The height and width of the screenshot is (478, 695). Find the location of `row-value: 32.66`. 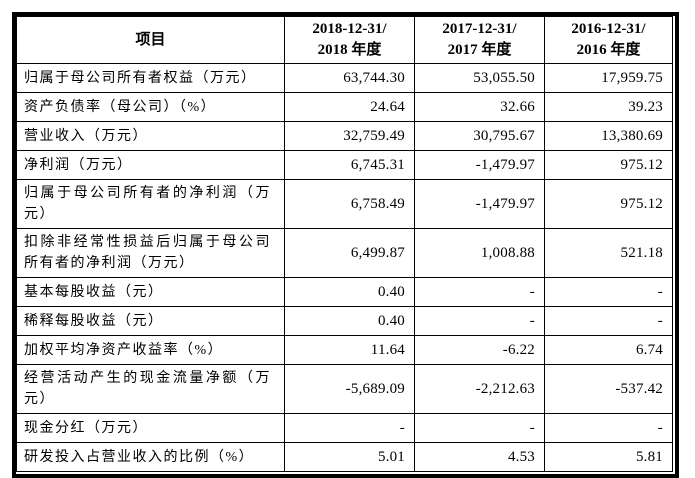

row-value: 32.66 is located at coordinates (479, 107).